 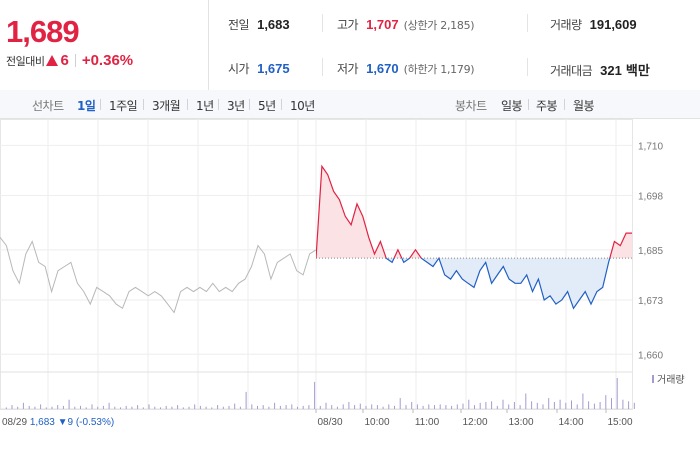 I want to click on period-3m: 3개월, so click(x=166, y=106).